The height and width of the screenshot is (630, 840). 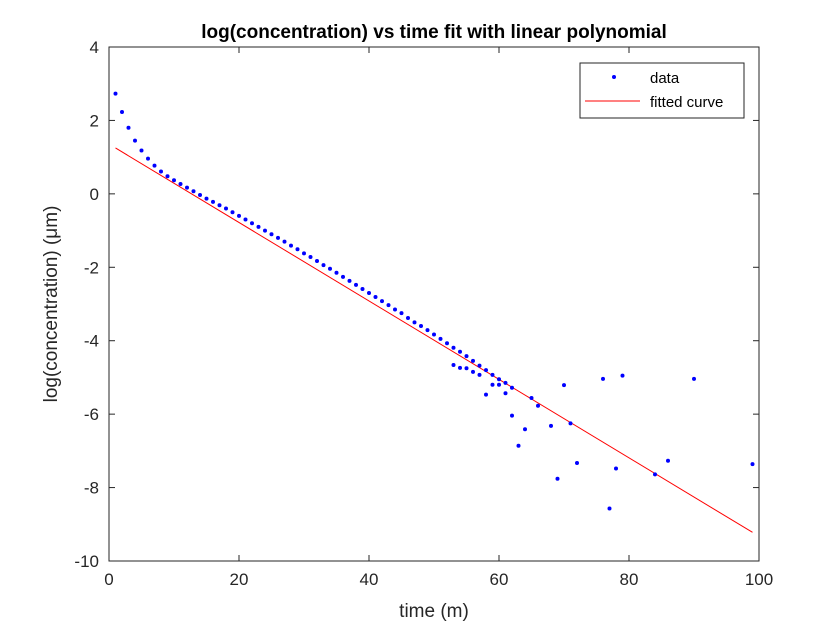 What do you see at coordinates (614, 77) in the screenshot?
I see `legend-data-marker` at bounding box center [614, 77].